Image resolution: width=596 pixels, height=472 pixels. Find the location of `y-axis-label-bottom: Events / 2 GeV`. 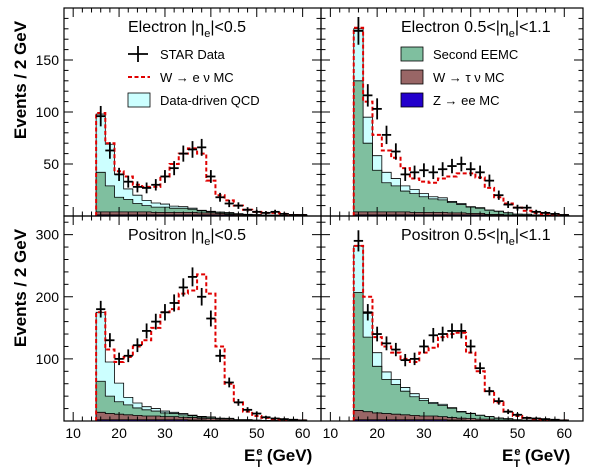

y-axis-label-bottom: Events / 2 GeV is located at coordinates (20, 287).